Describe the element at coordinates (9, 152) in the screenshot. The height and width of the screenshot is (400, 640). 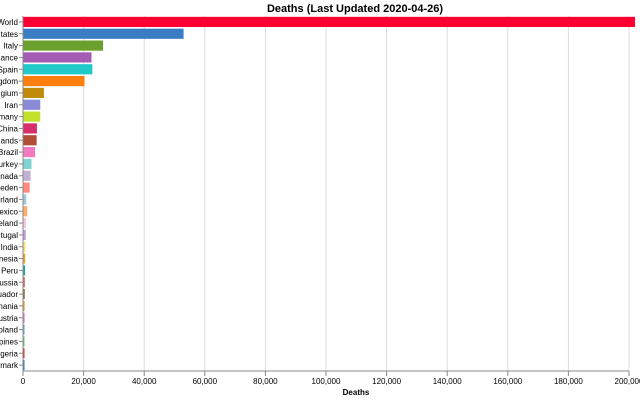
I see `category-label: Brazil` at that location.